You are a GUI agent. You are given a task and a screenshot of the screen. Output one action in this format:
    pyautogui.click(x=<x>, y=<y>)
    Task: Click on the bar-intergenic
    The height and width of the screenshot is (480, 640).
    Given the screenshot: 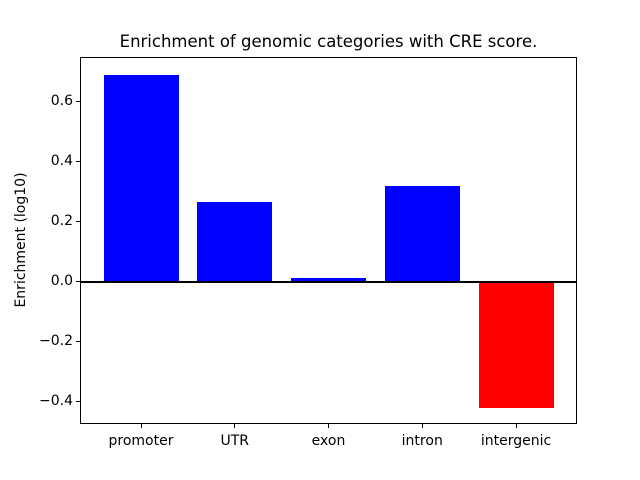 What is the action you would take?
    pyautogui.click(x=516, y=344)
    